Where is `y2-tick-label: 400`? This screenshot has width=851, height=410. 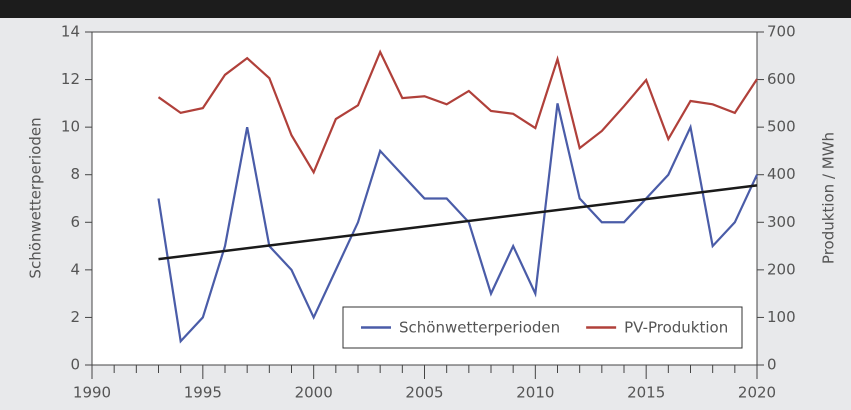
y2-tick-label: 400 is located at coordinates (781, 174).